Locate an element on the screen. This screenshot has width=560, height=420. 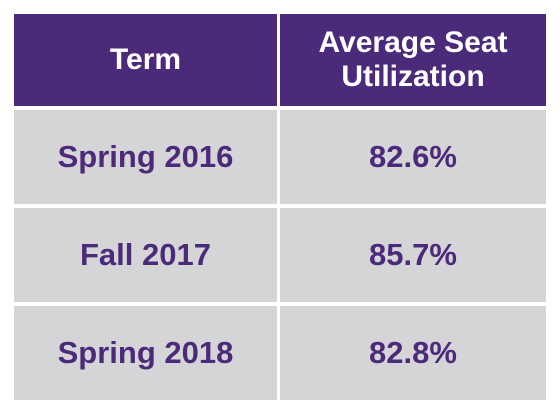
column-header-average-seat-utilization: Average Seat Utilization is located at coordinates (413, 60).